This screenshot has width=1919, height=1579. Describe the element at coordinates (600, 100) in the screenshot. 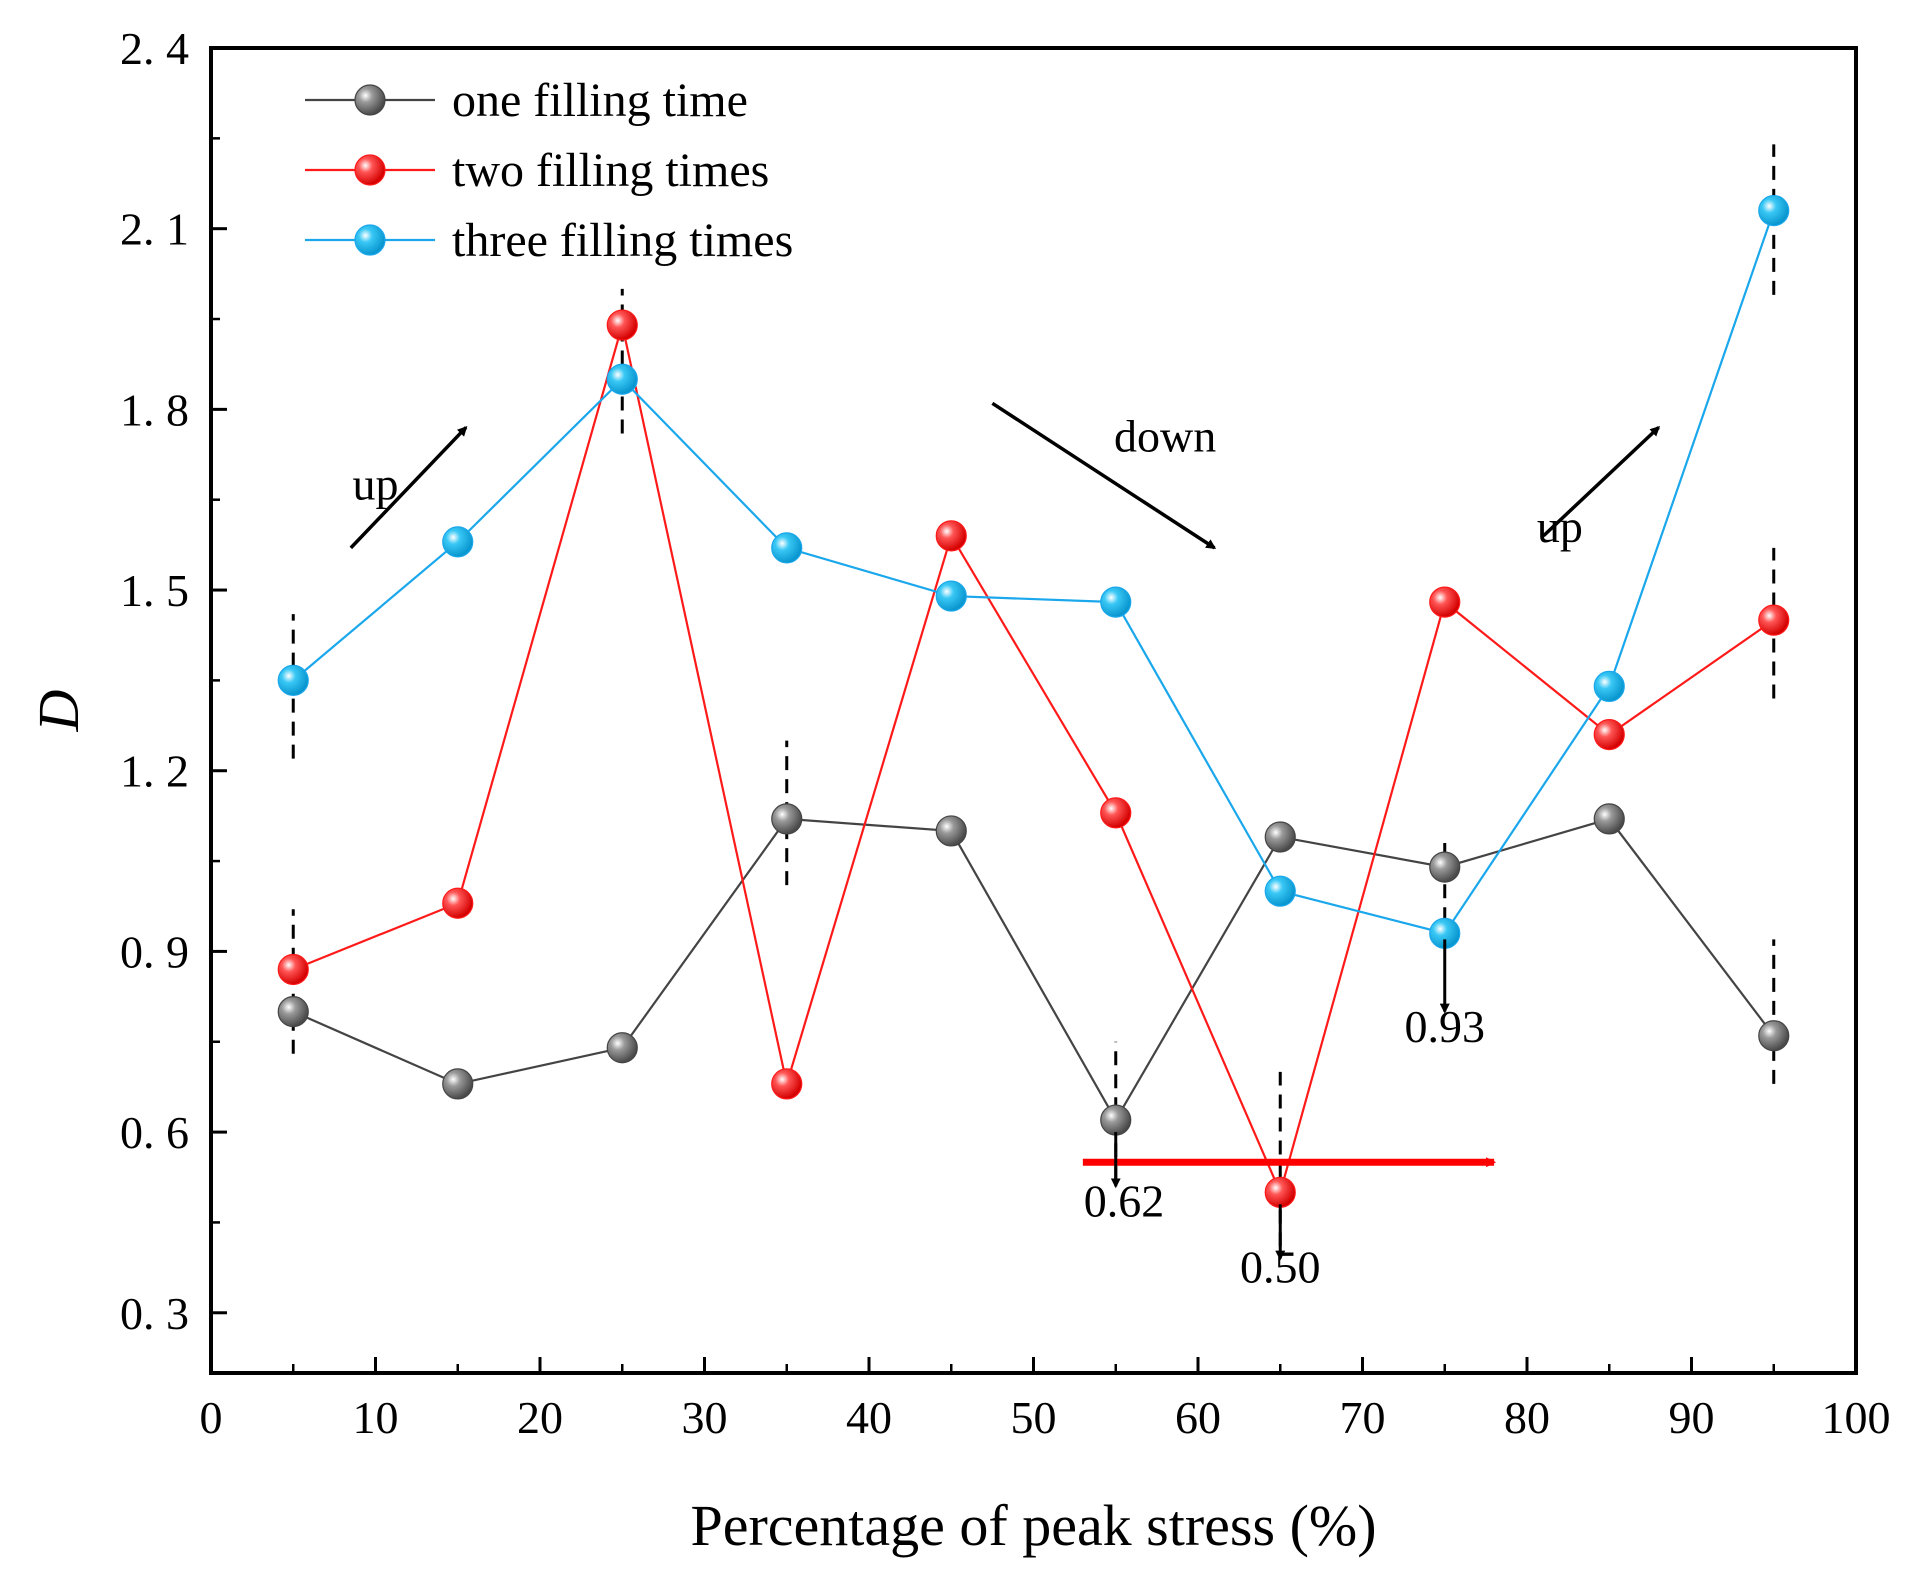

I see `legend-label: one filling time` at that location.